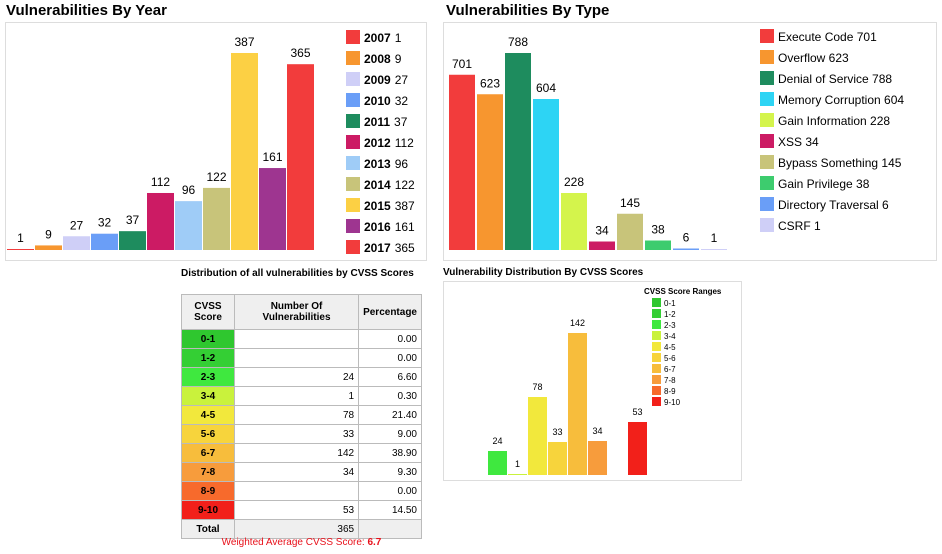 The width and height of the screenshot is (942, 554). What do you see at coordinates (683, 291) in the screenshot?
I see `cvss-legend-title: CVSS Score Ranges` at bounding box center [683, 291].